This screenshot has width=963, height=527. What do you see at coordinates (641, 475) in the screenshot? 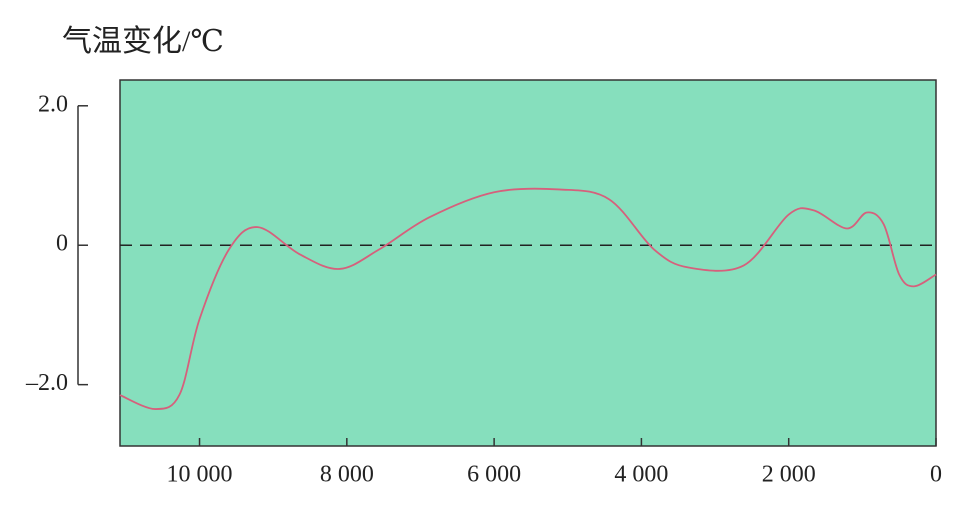
I see `x-tick-label: 4 000` at bounding box center [641, 475].